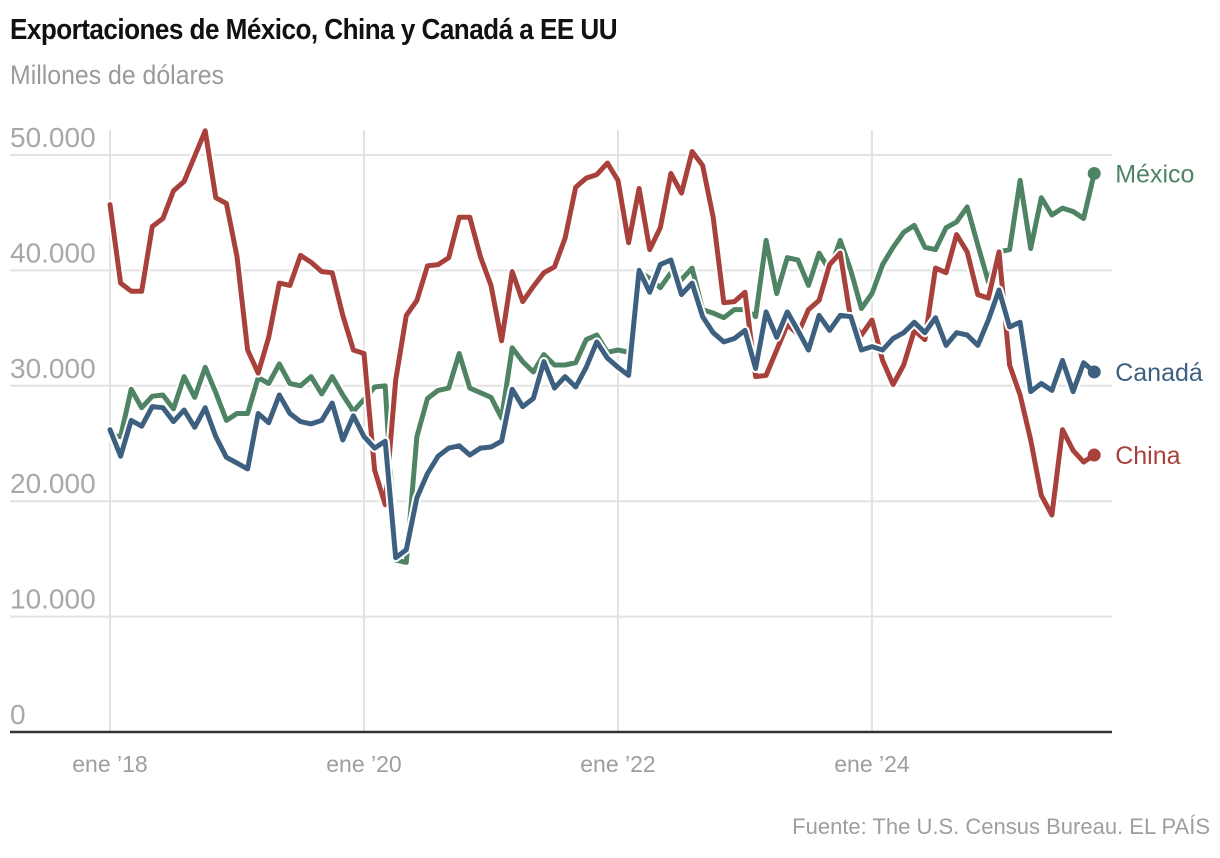 The height and width of the screenshot is (858, 1220). Describe the element at coordinates (1094, 372) in the screenshot. I see `end-point-canada` at that location.